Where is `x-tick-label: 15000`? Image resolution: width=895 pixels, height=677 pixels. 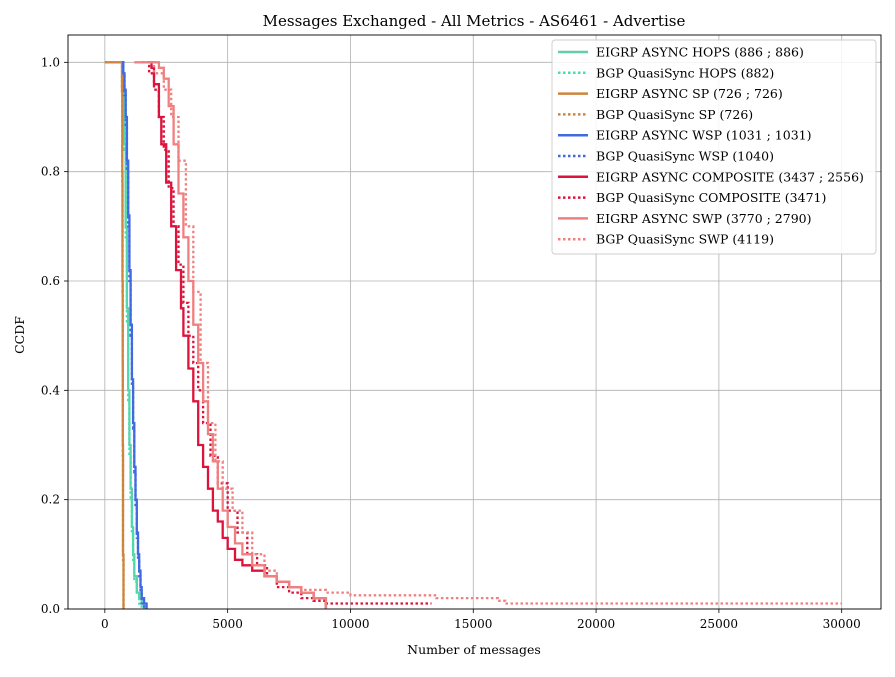 x-tick-label: 15000 is located at coordinates (473, 624).